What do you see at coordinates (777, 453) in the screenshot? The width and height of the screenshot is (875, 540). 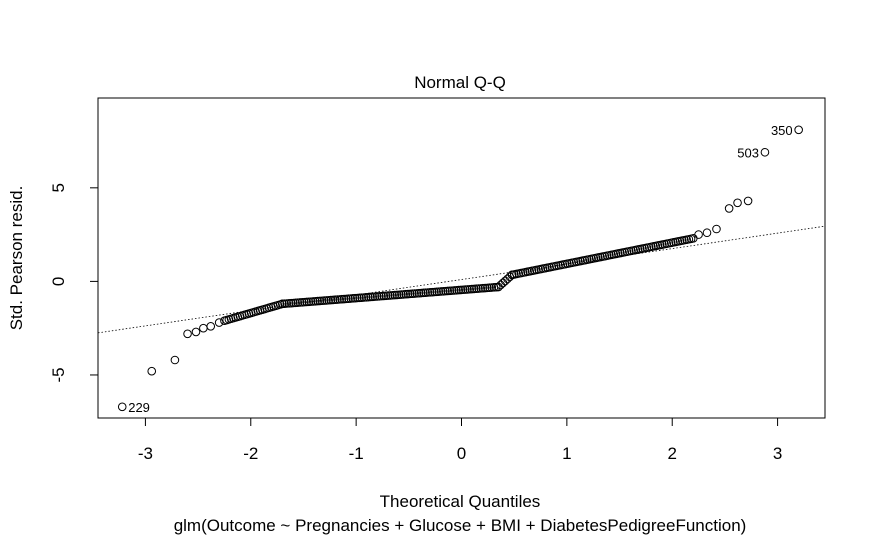 I see `x-tick-label: 3` at bounding box center [777, 453].